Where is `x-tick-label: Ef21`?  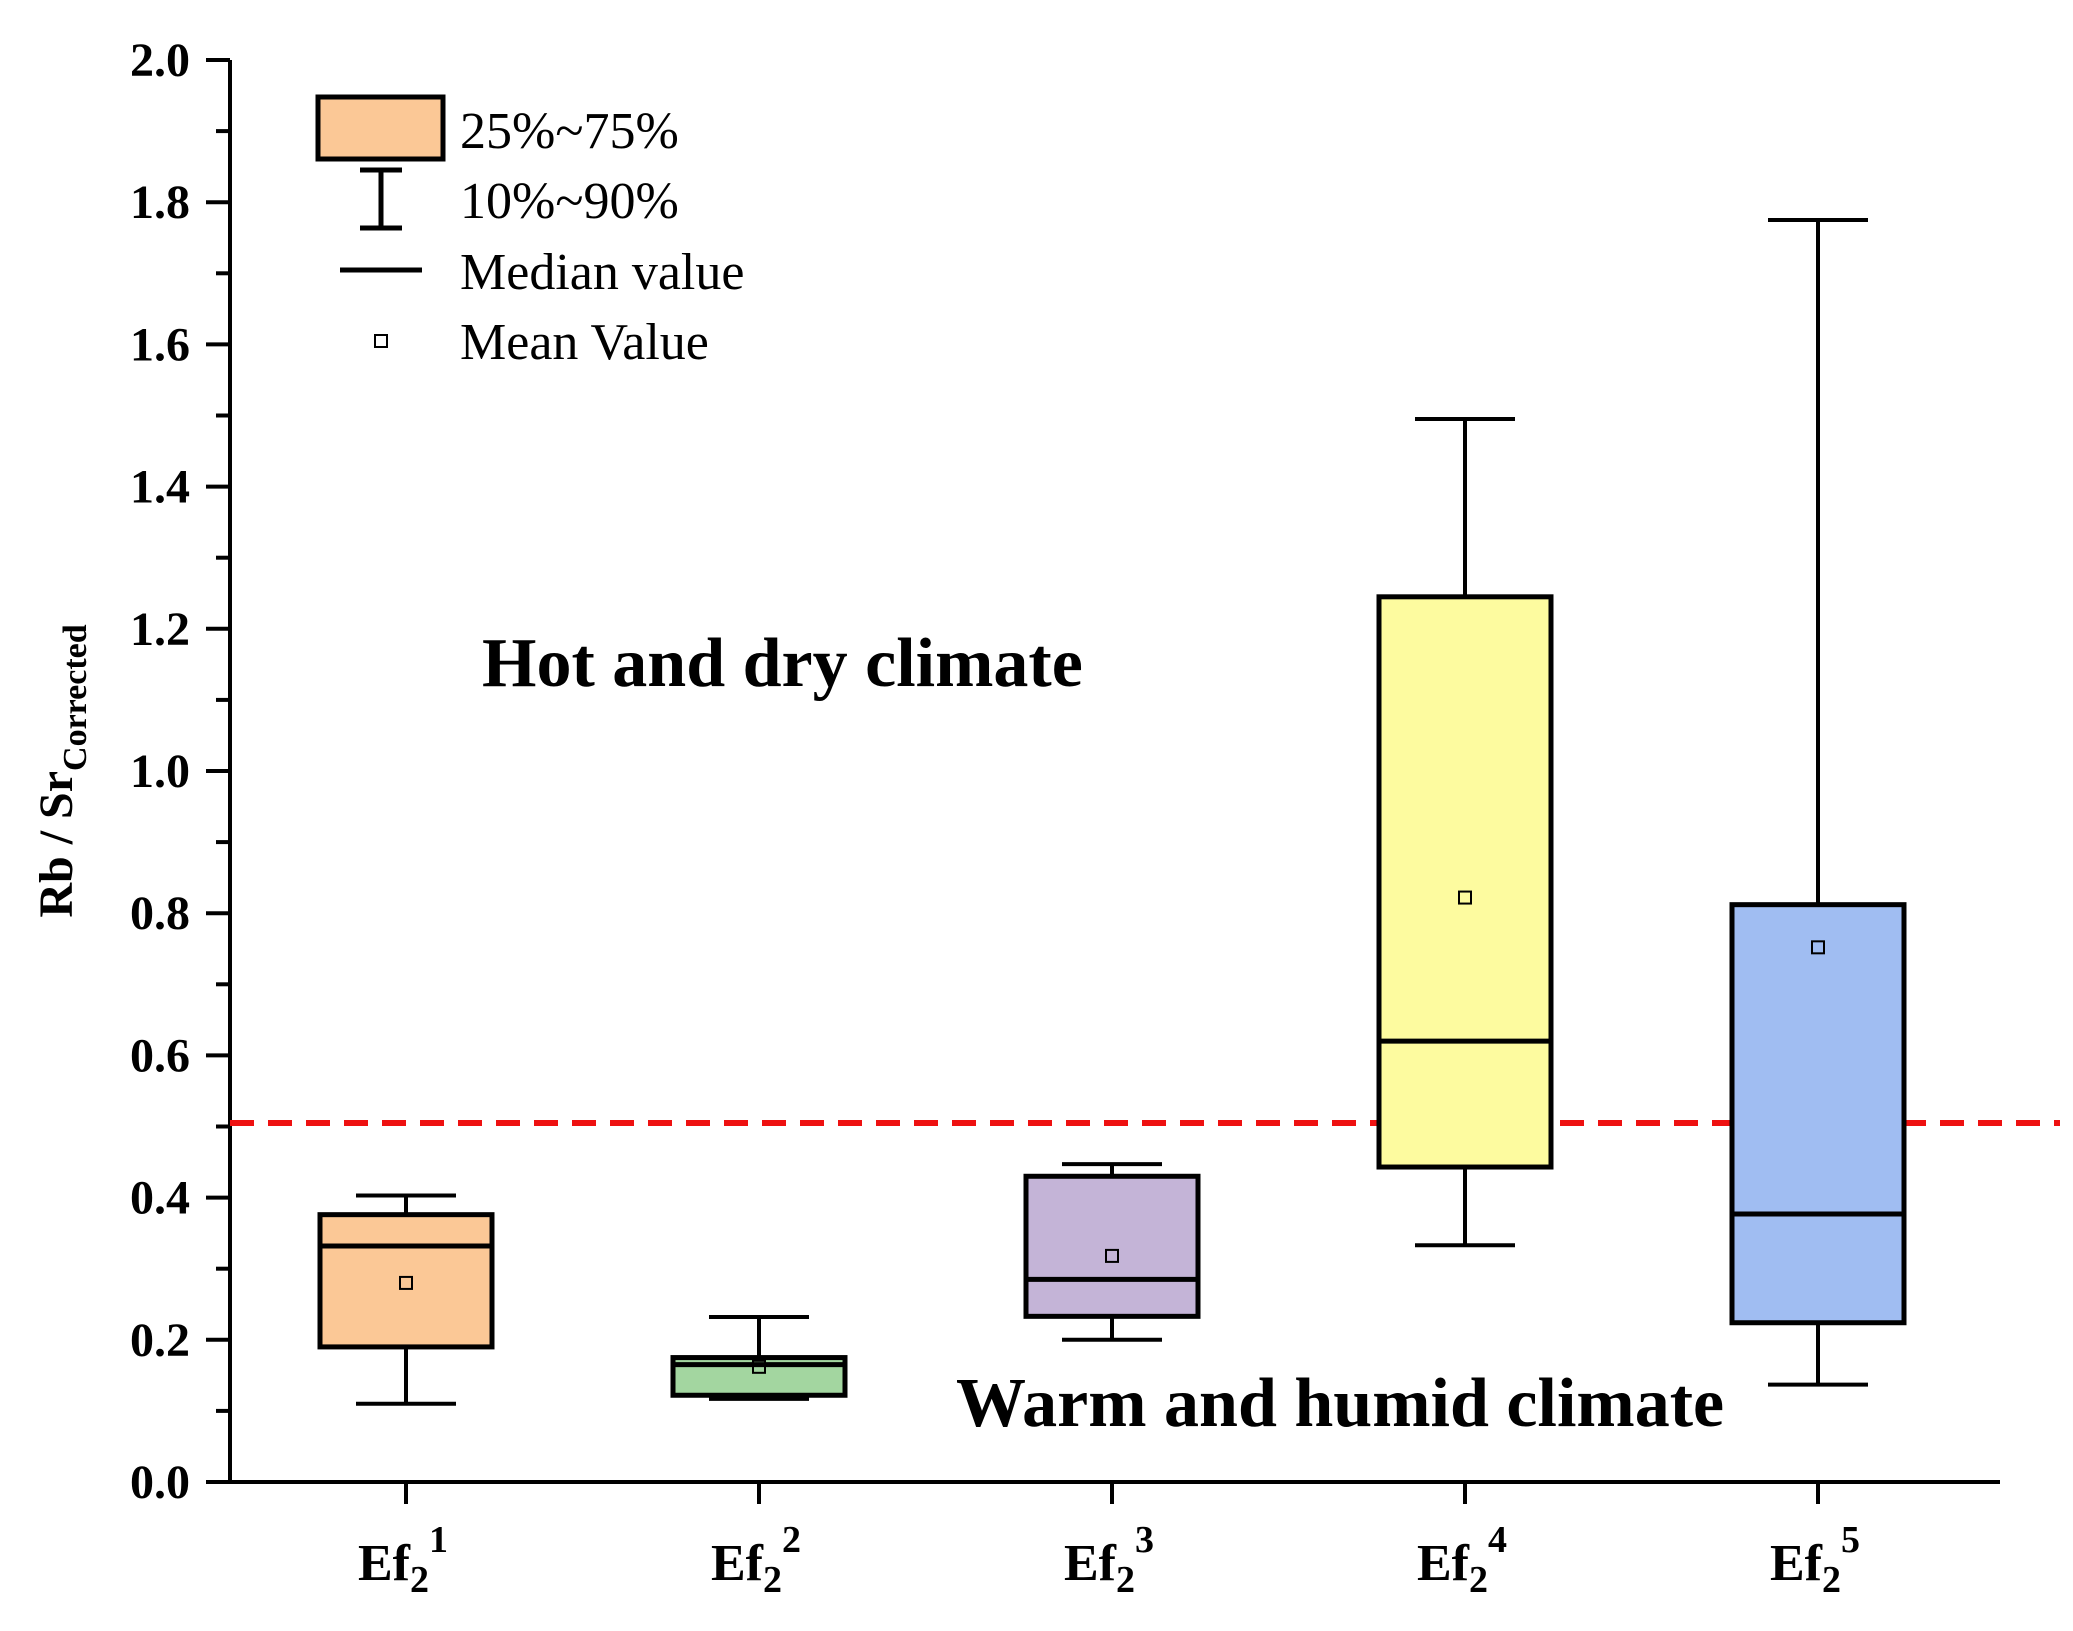 x-tick-label: Ef21 is located at coordinates (403, 1560).